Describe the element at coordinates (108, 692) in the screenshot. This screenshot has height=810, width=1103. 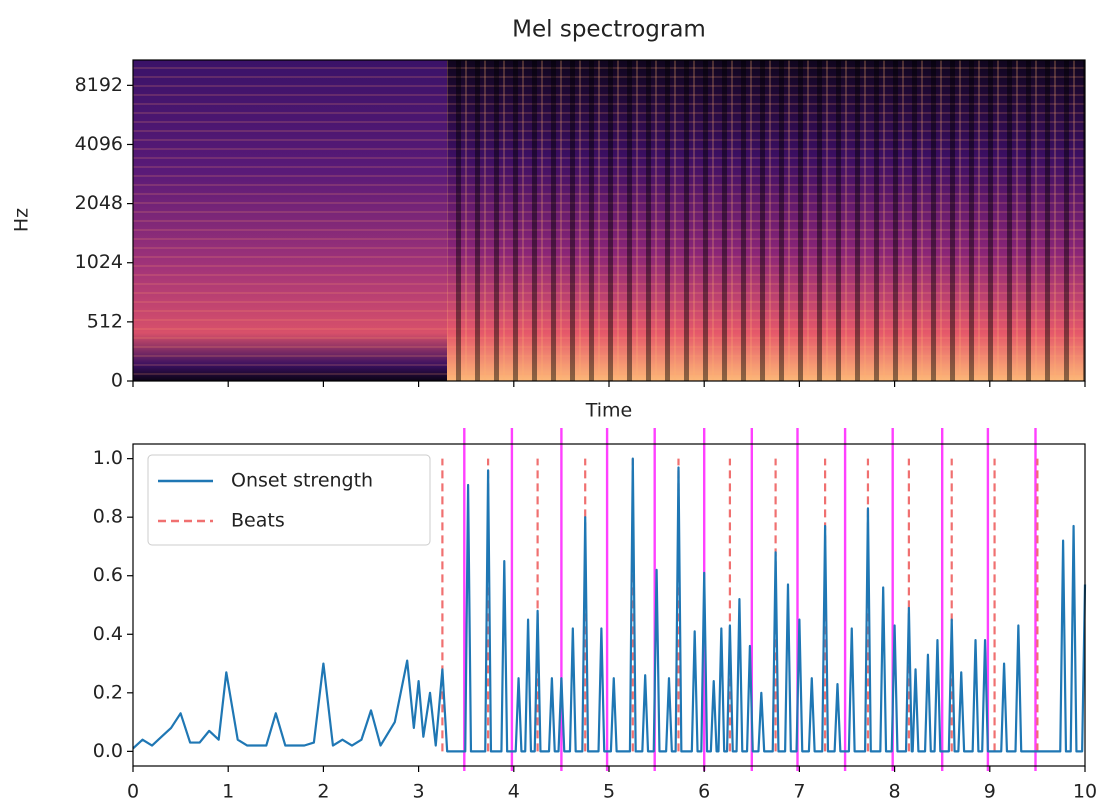
I see `y-tick-label: 0.2` at that location.